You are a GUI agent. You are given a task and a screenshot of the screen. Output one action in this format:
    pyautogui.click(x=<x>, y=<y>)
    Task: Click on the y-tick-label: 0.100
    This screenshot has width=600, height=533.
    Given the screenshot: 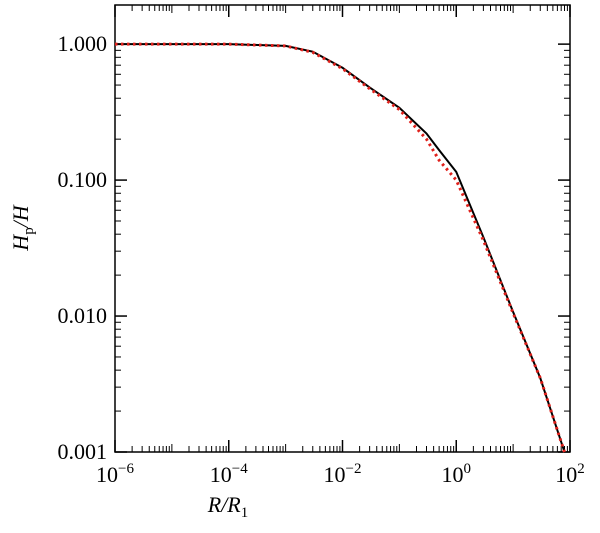 What is the action you would take?
    pyautogui.click(x=83, y=179)
    